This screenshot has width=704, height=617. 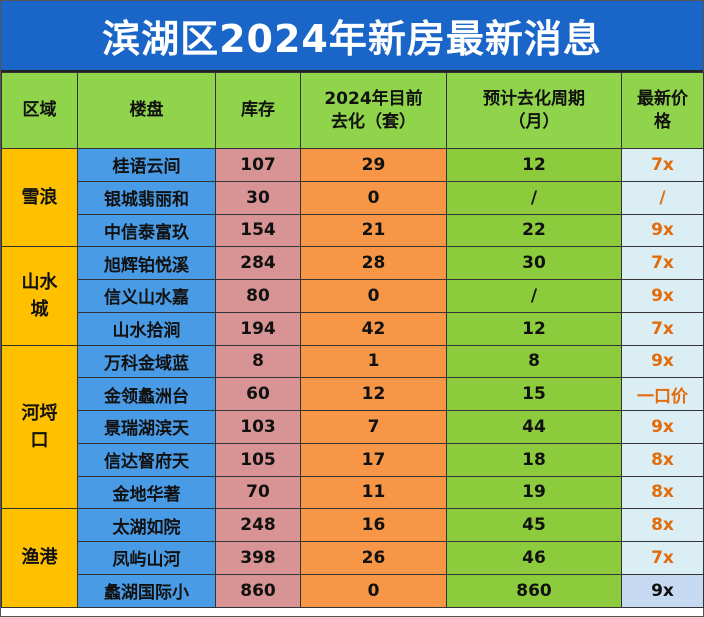 I want to click on stock-cell: 194, so click(x=258, y=328).